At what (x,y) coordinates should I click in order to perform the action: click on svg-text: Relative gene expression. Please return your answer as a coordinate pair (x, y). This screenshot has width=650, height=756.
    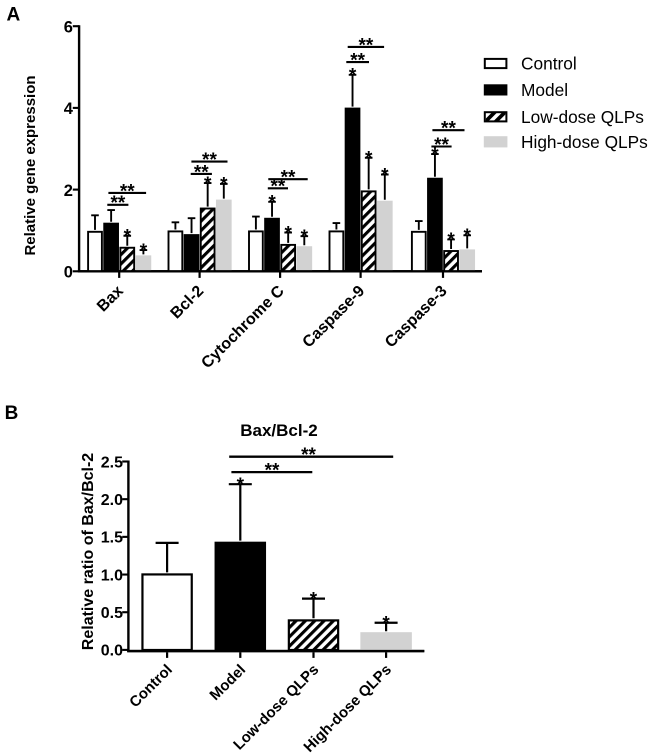
    Looking at the image, I should click on (30, 165).